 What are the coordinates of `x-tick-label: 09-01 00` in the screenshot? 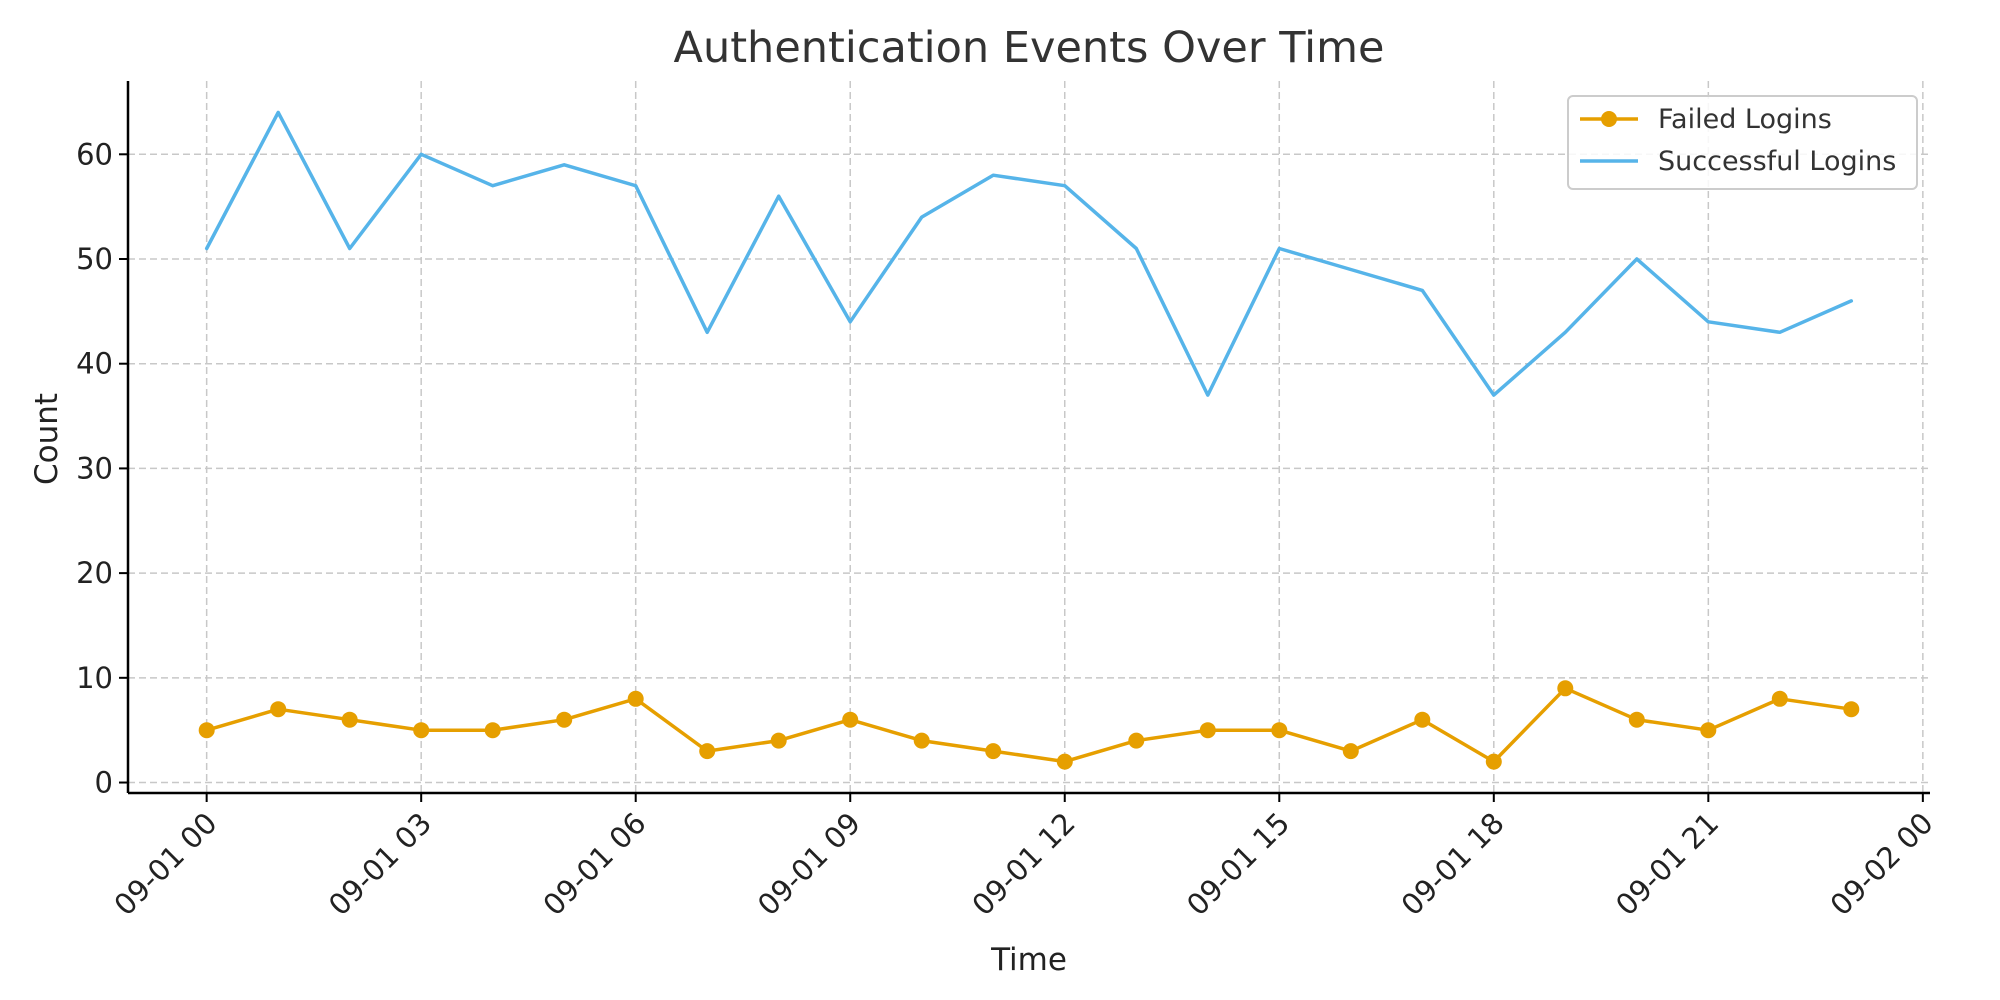 It's located at (165, 864).